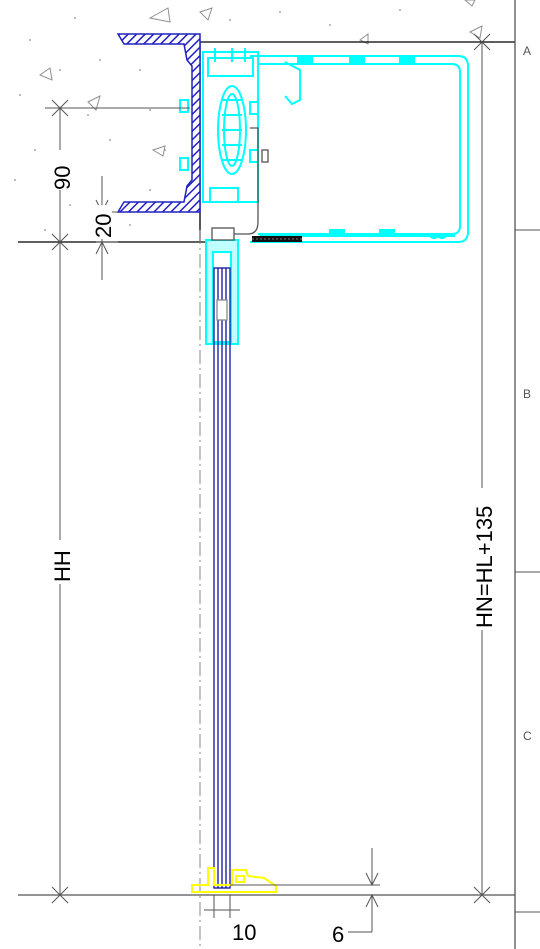  What do you see at coordinates (527, 736) in the screenshot?
I see `zone-label-c: C` at bounding box center [527, 736].